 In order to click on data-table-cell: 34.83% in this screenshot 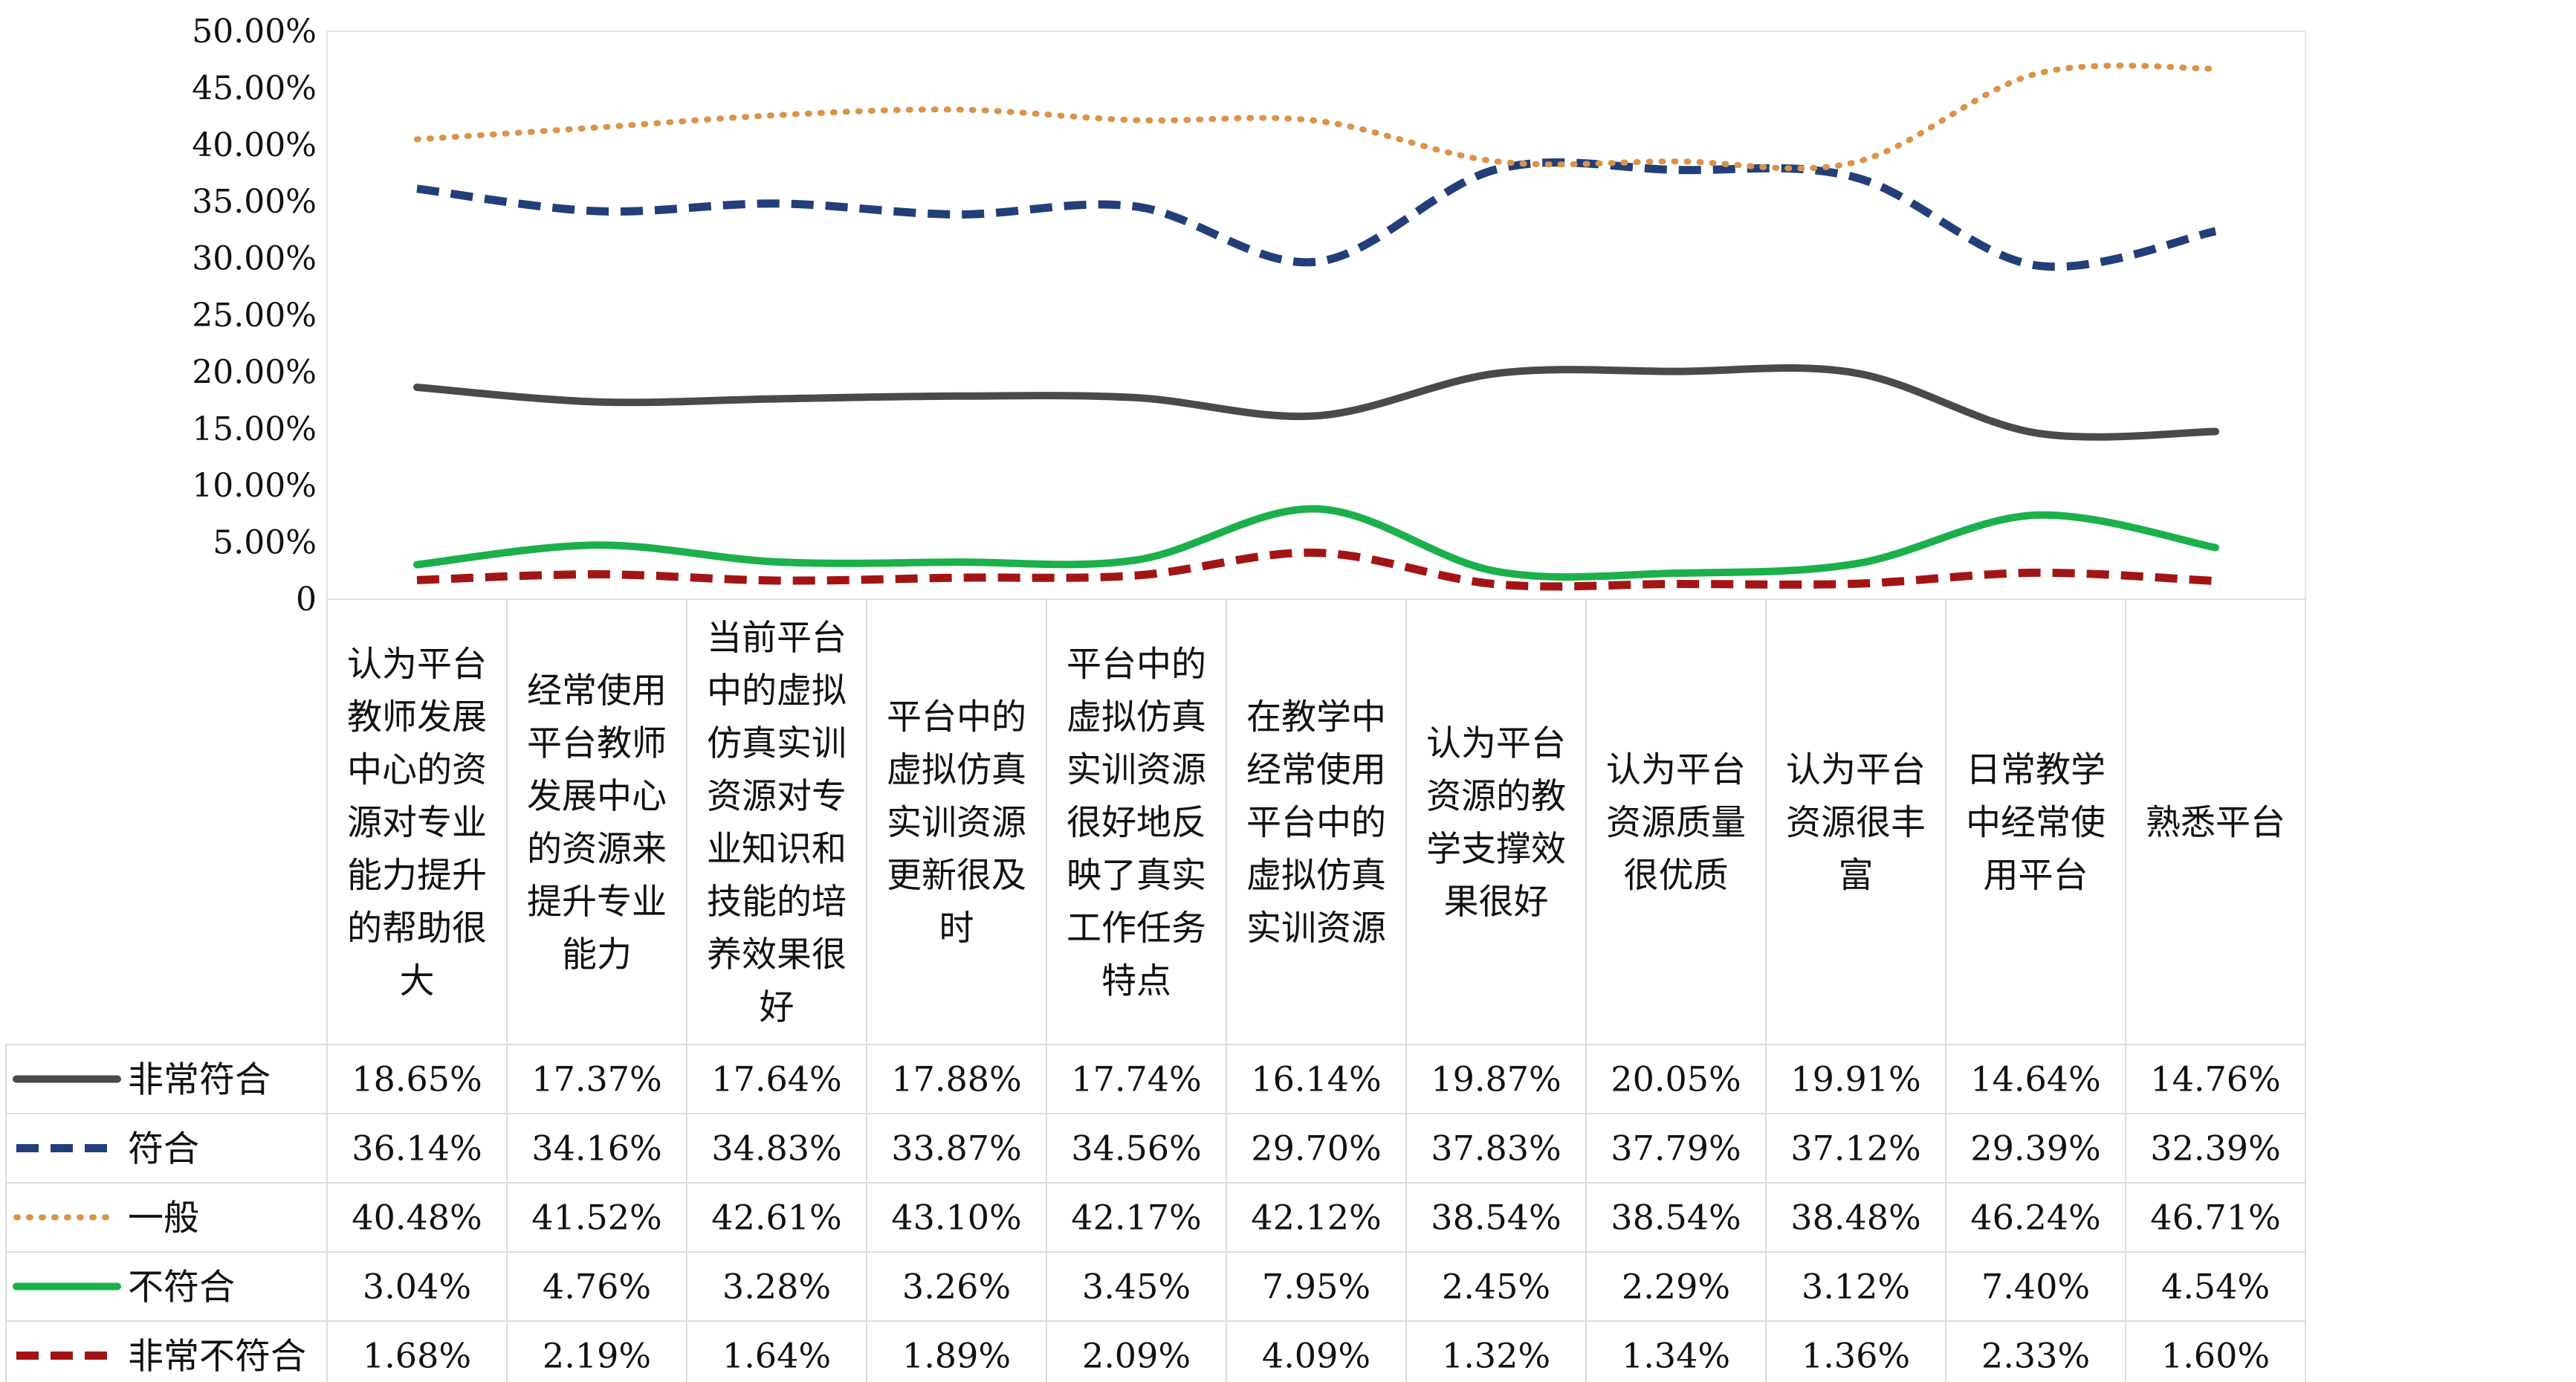, I will do `click(776, 1148)`.